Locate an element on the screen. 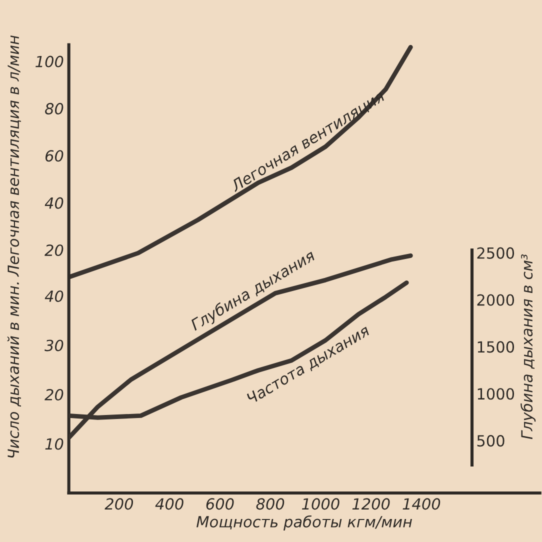 This screenshot has height=542, width=542. x-tick-label: 200 is located at coordinates (119, 504).